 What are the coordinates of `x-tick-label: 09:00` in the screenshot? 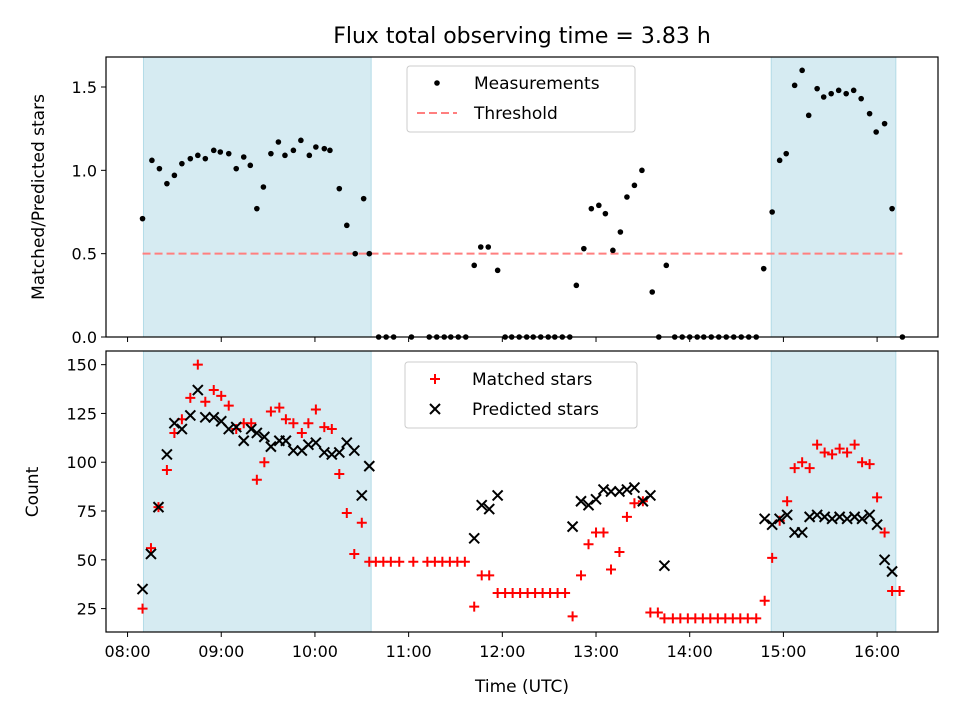 It's located at (221, 651).